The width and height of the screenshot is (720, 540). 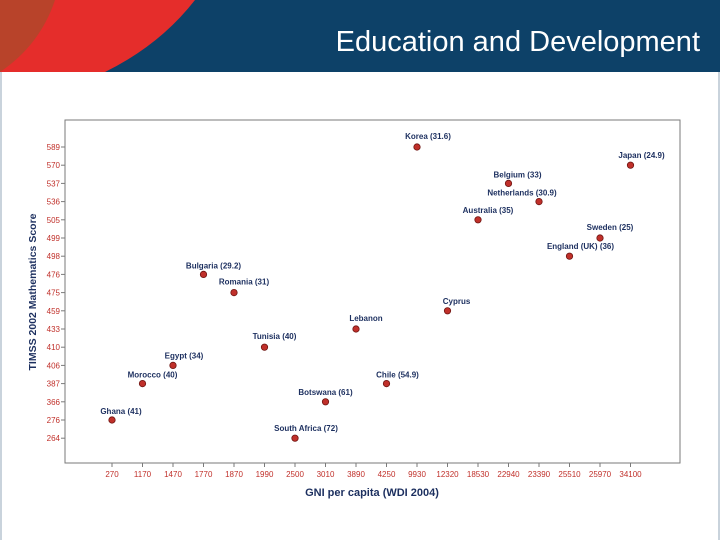 What do you see at coordinates (54, 347) in the screenshot?
I see `y-tick-label: 410` at bounding box center [54, 347].